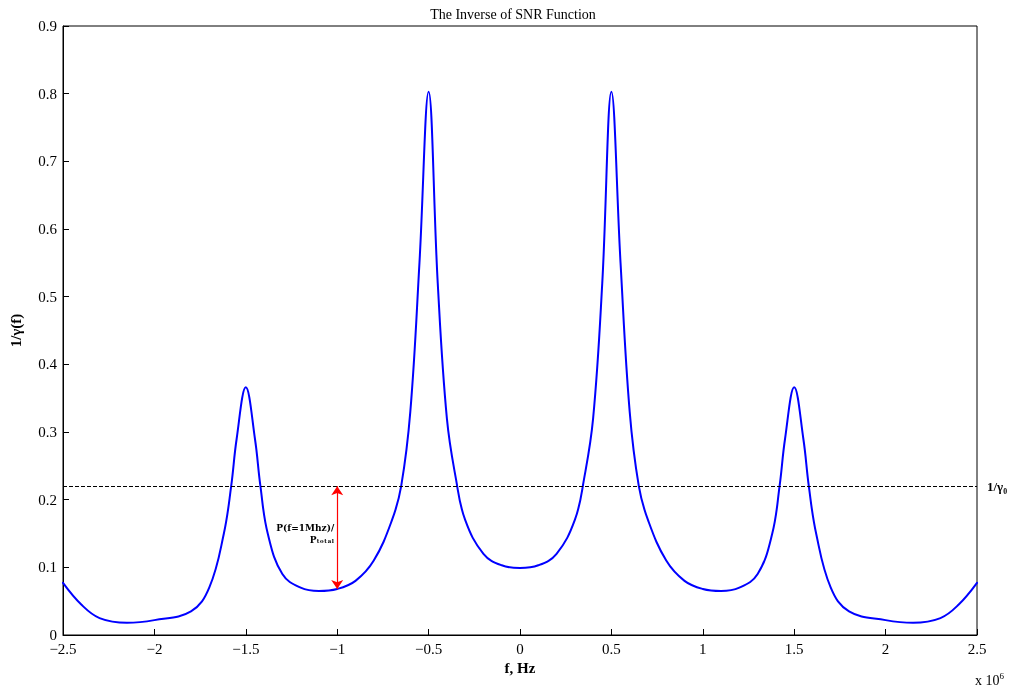 This screenshot has width=1026, height=689. Describe the element at coordinates (47, 296) in the screenshot. I see `y-tick-label: 0.5` at that location.